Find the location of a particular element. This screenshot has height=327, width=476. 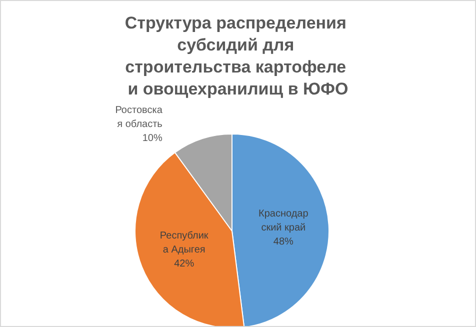

data-label: 10% is located at coordinates (152, 138).